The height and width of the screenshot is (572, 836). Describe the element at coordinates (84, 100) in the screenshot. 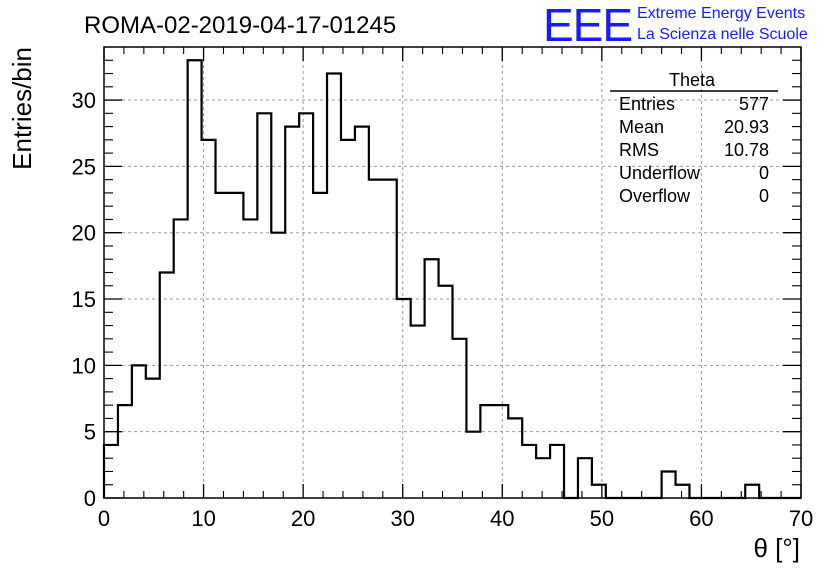

I see `y-tick-label: 30` at that location.